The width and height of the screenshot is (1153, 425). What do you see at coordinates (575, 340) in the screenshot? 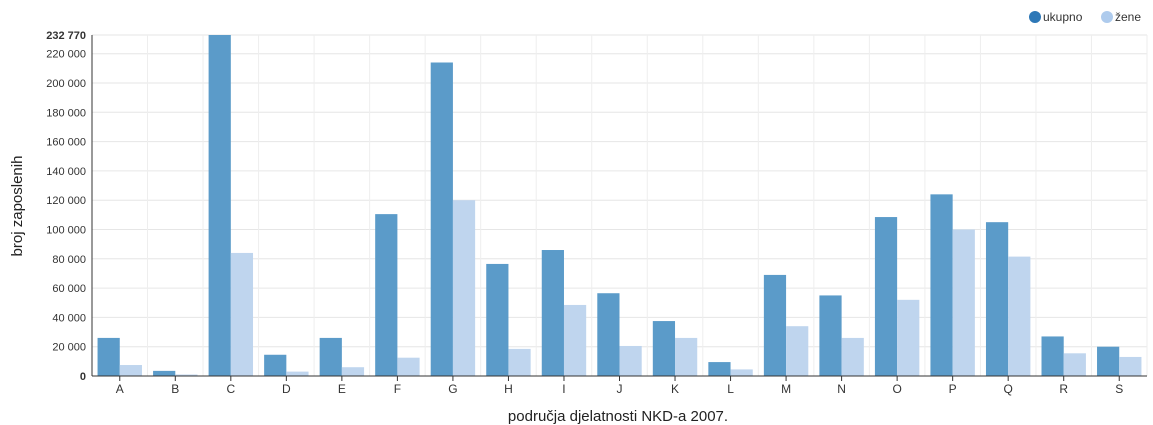
I see `bar-žene-I` at bounding box center [575, 340].